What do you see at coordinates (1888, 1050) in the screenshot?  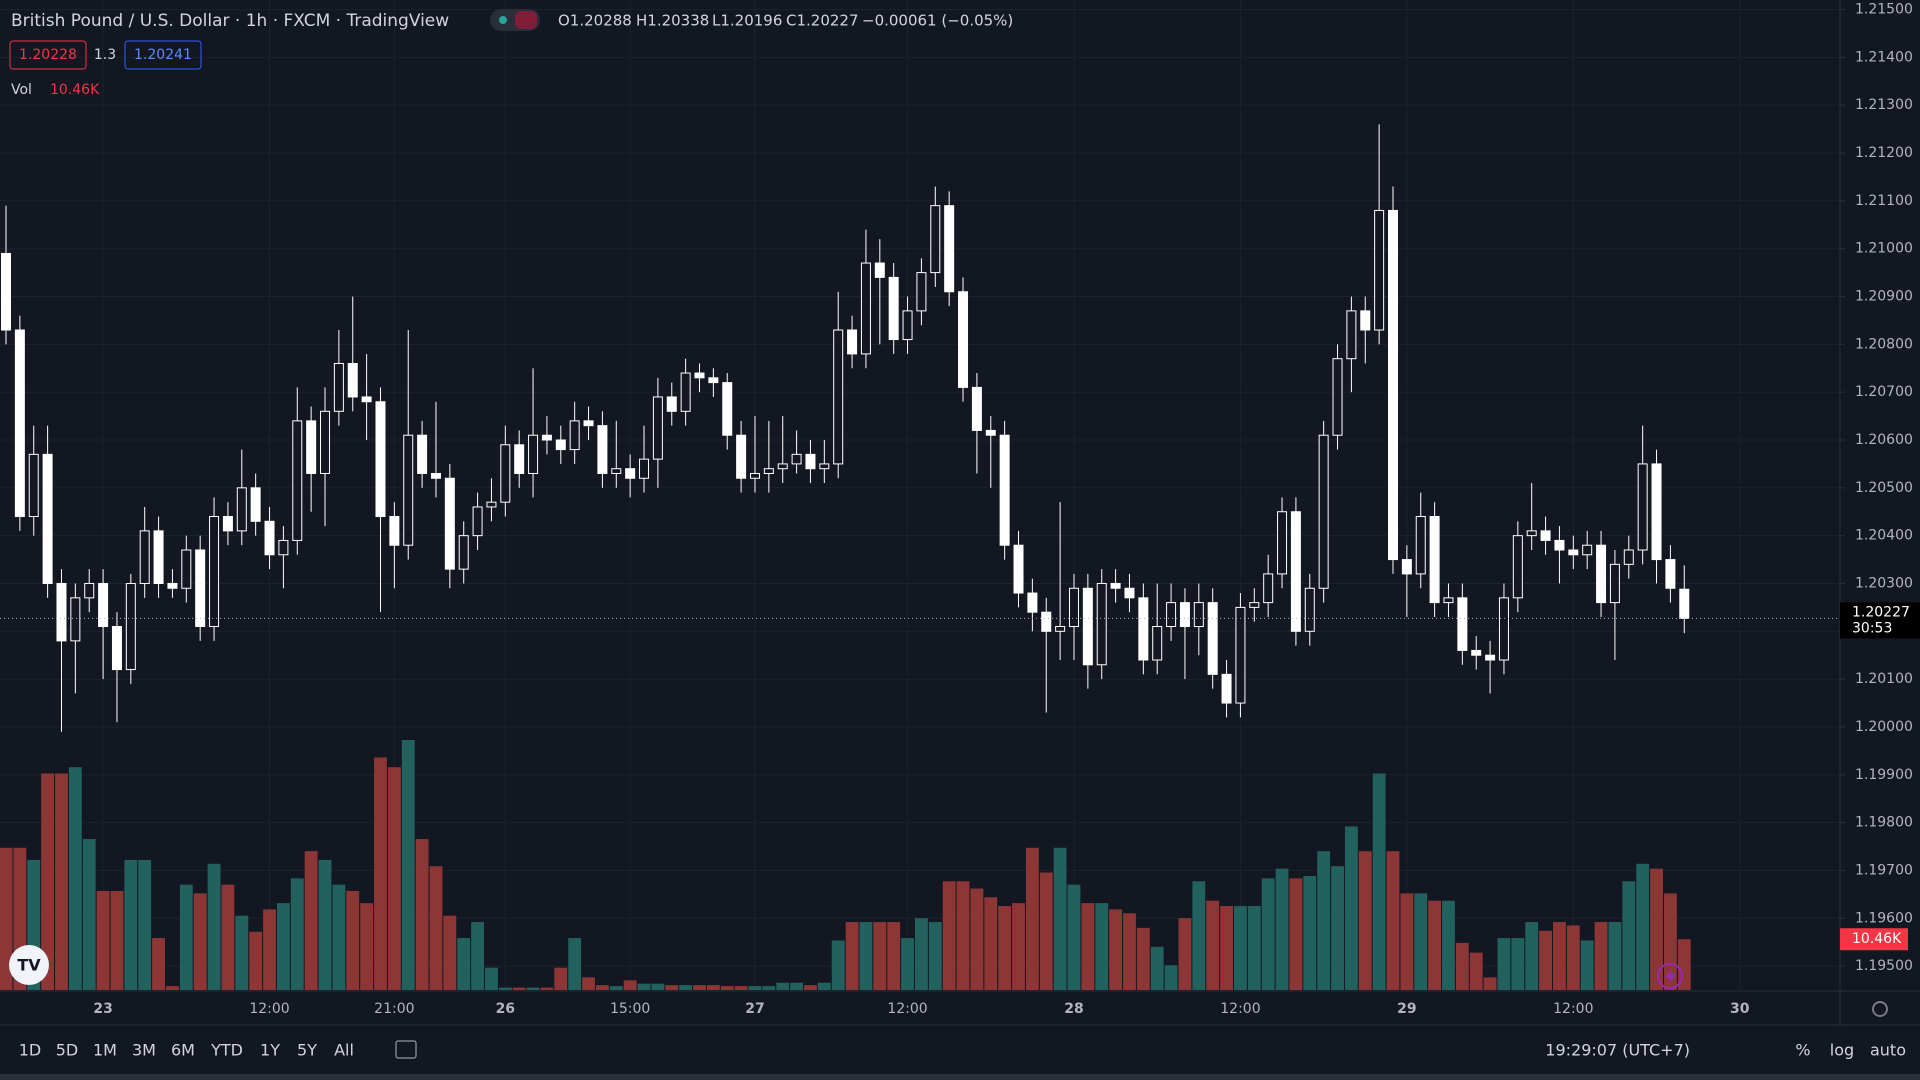 I see `auto-toggle: auto` at bounding box center [1888, 1050].